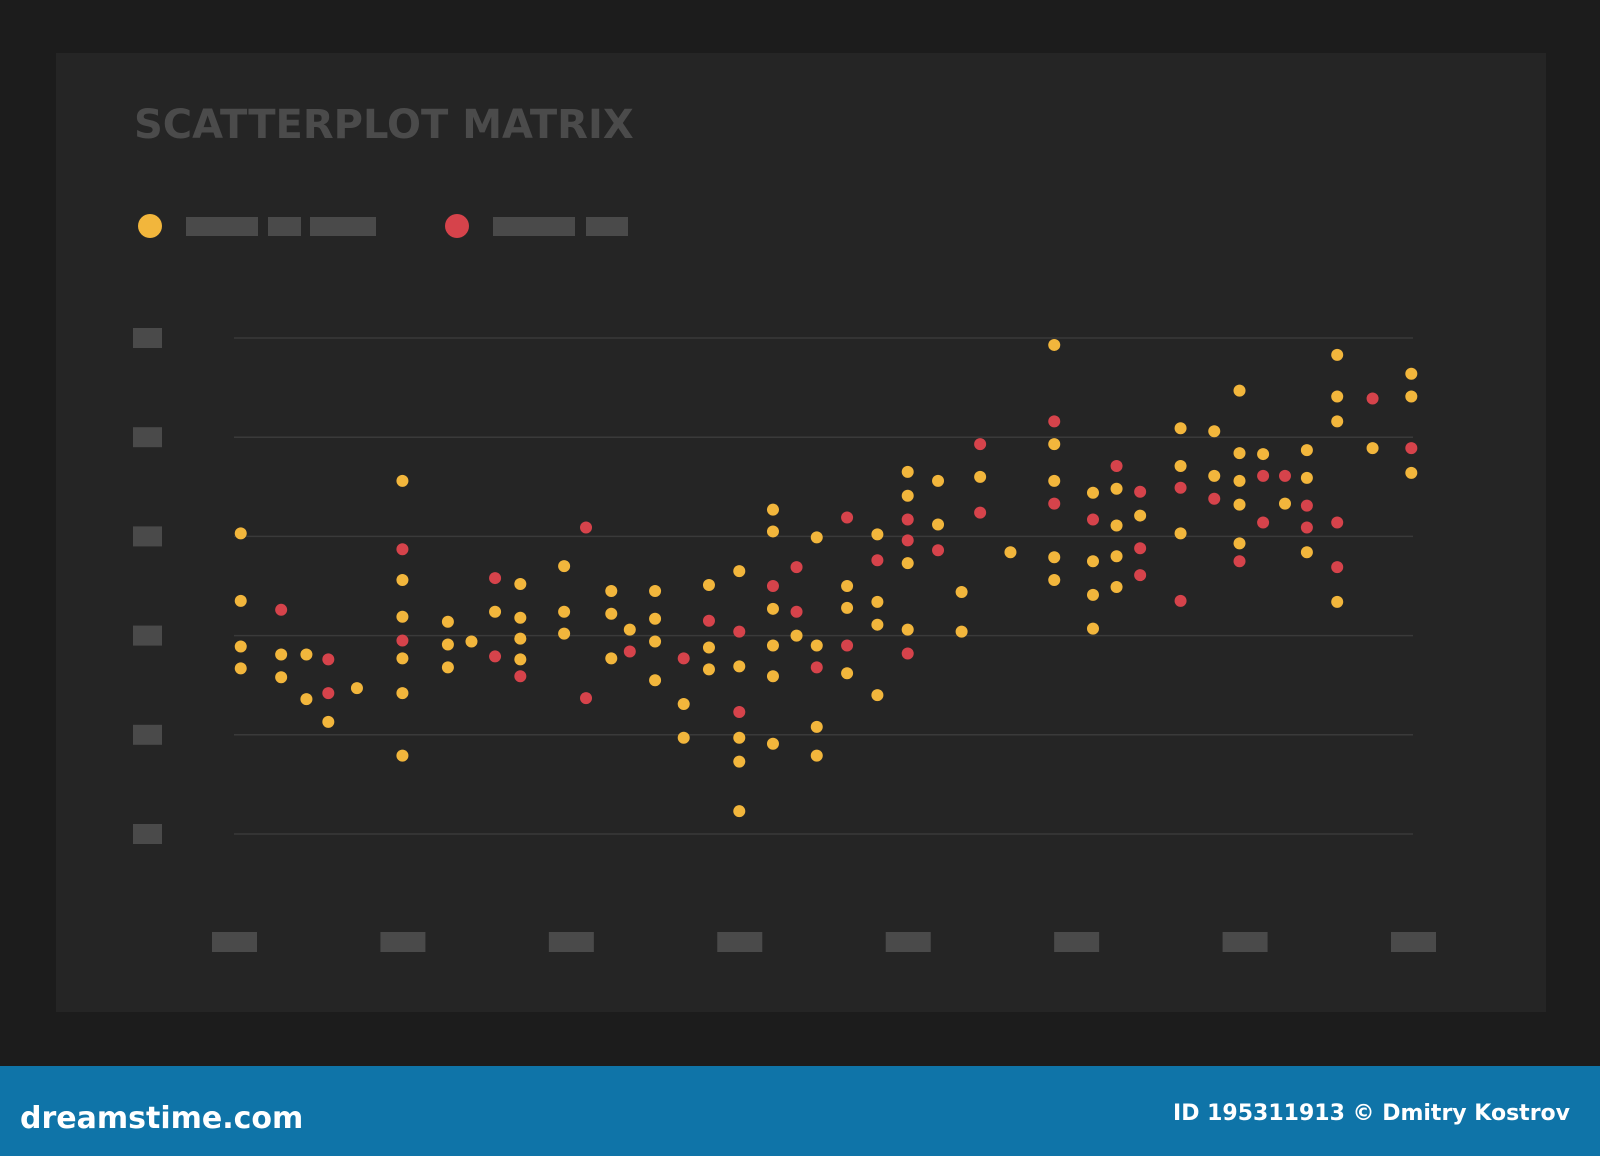 The height and width of the screenshot is (1156, 1600). I want to click on footer-bar, so click(800, 1111).